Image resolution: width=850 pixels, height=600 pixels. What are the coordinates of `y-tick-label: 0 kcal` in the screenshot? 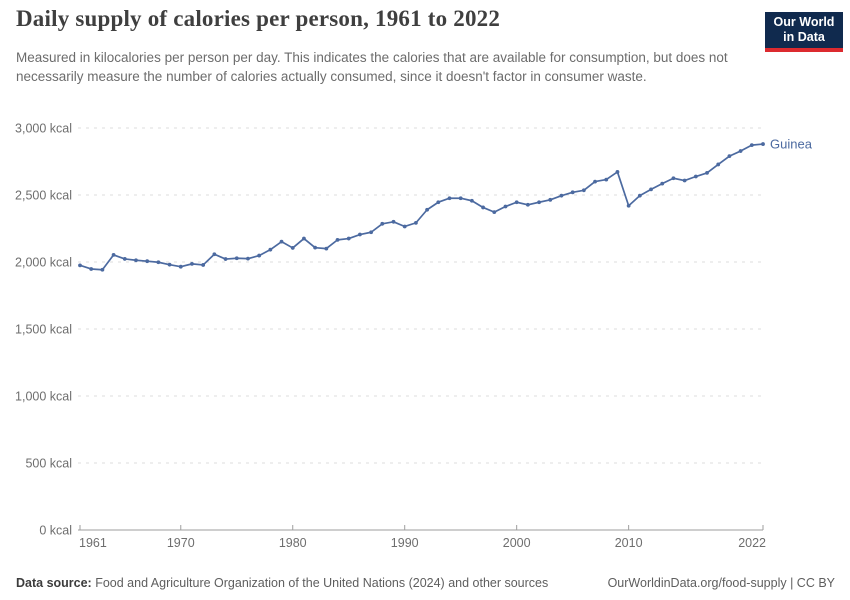 It's located at (55, 531).